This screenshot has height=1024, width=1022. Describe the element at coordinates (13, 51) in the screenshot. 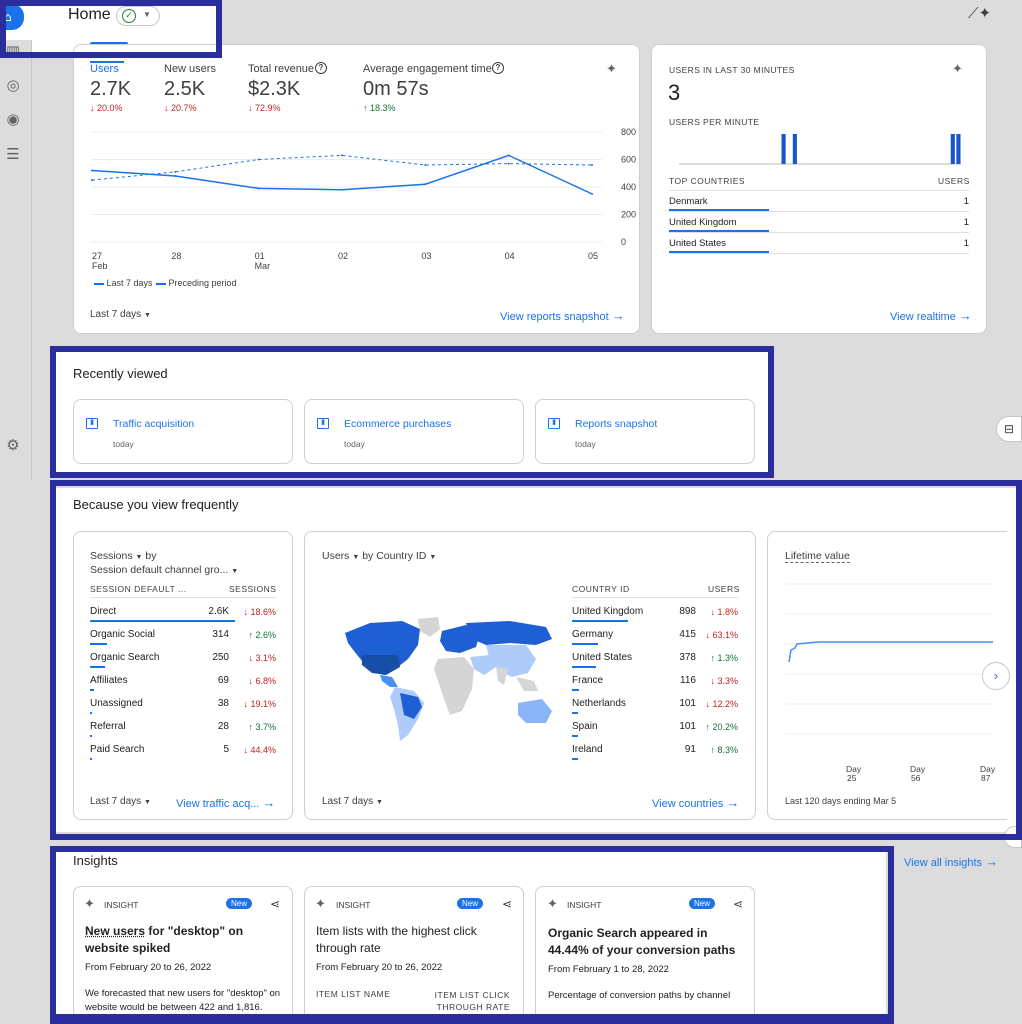

I see `reports-icon: ▥` at that location.